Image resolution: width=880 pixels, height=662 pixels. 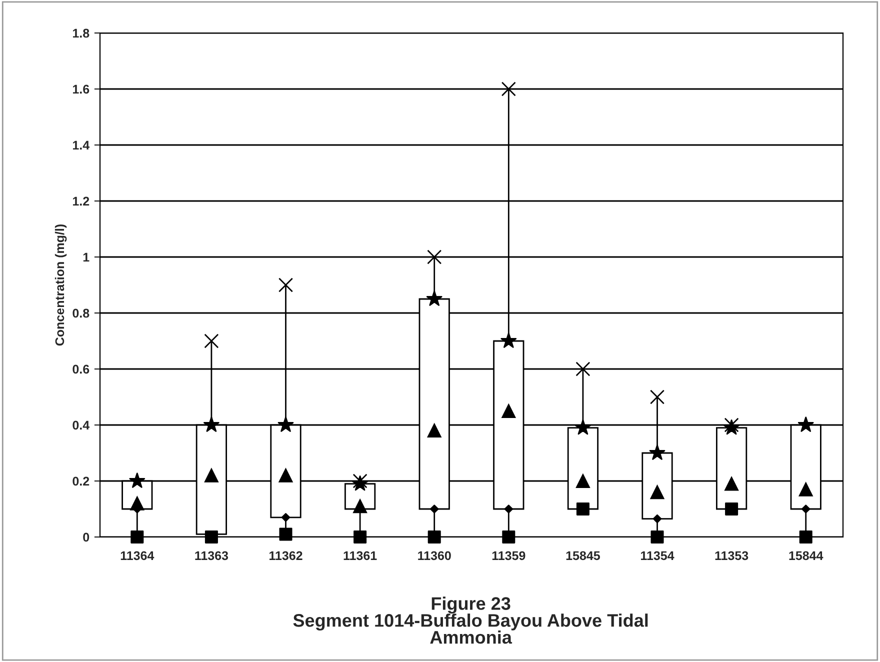 I want to click on x-tick-label: 11359, so click(x=509, y=555).